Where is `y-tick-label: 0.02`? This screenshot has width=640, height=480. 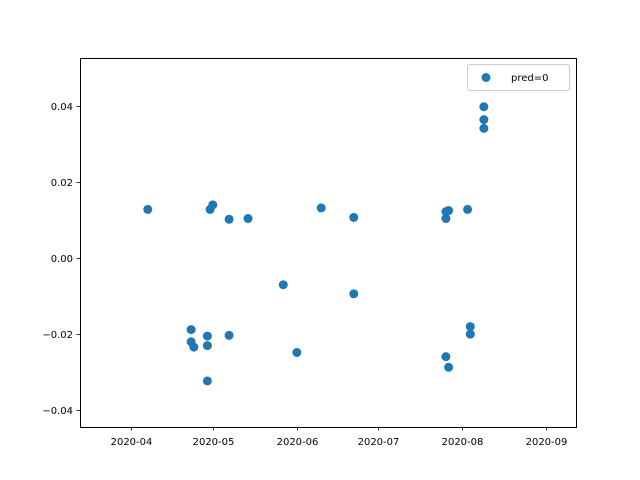
y-tick-label: 0.02 is located at coordinates (62, 183).